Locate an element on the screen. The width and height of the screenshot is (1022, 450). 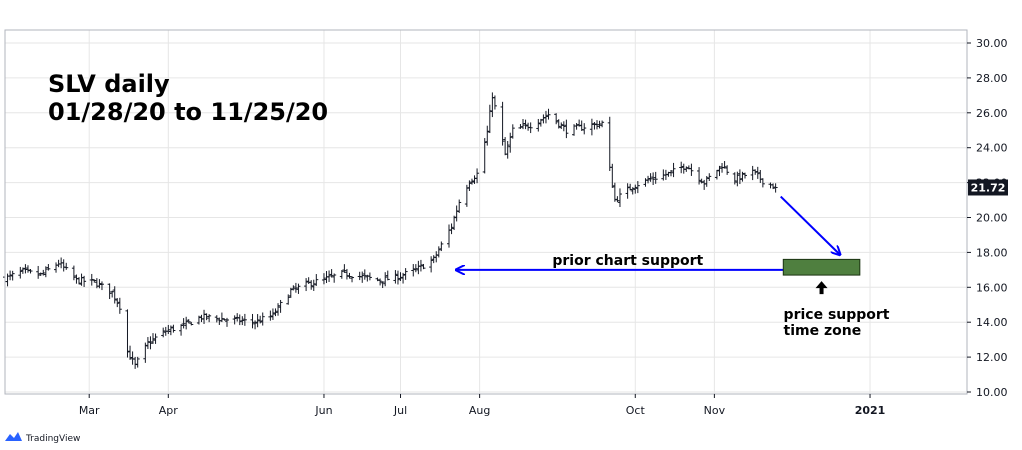
zone-label-line2: time zone is located at coordinates (823, 331).